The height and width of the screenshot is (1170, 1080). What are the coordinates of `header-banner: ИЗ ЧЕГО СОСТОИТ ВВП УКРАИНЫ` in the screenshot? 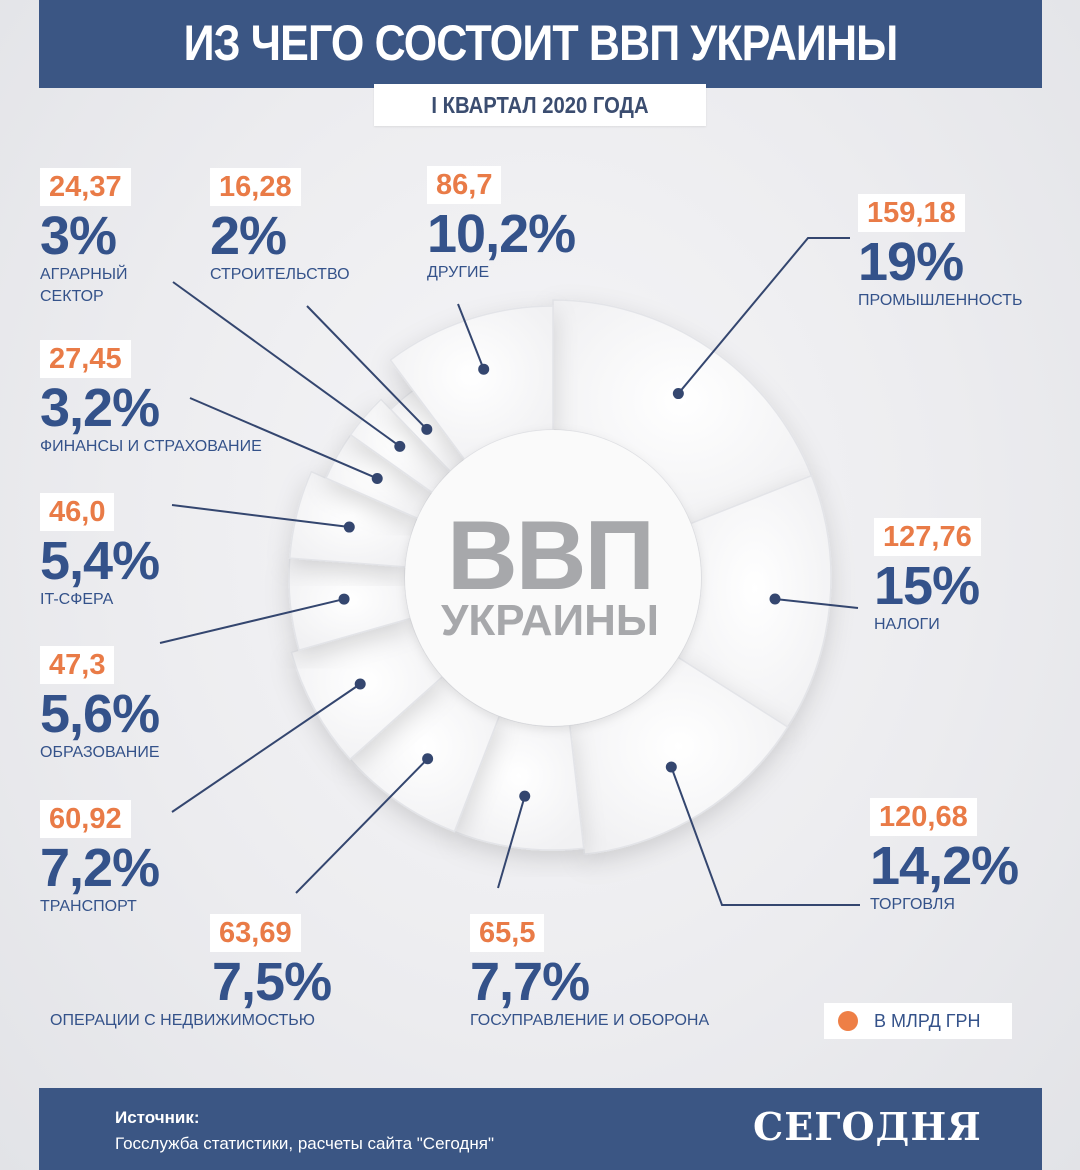 It's located at (540, 44).